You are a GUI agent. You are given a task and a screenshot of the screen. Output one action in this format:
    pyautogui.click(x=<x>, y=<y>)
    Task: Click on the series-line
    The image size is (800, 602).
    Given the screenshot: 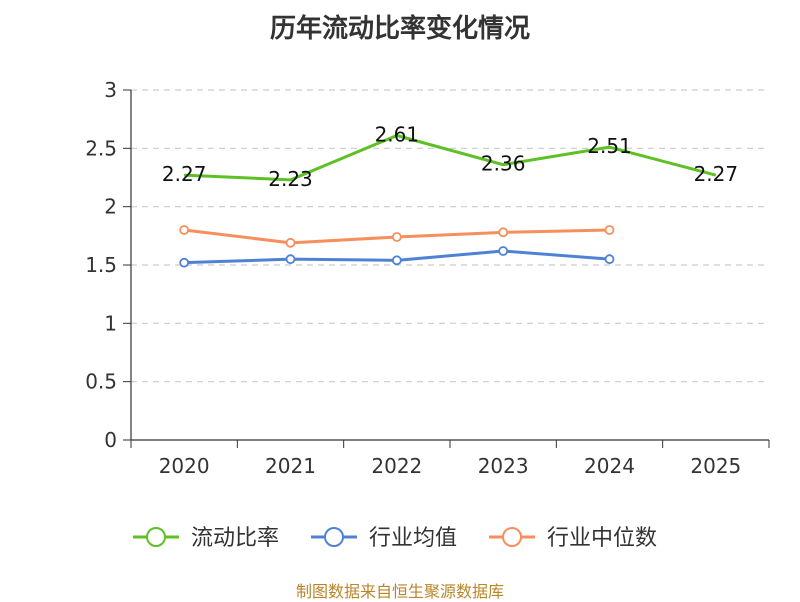 What is the action you would take?
    pyautogui.click(x=450, y=158)
    